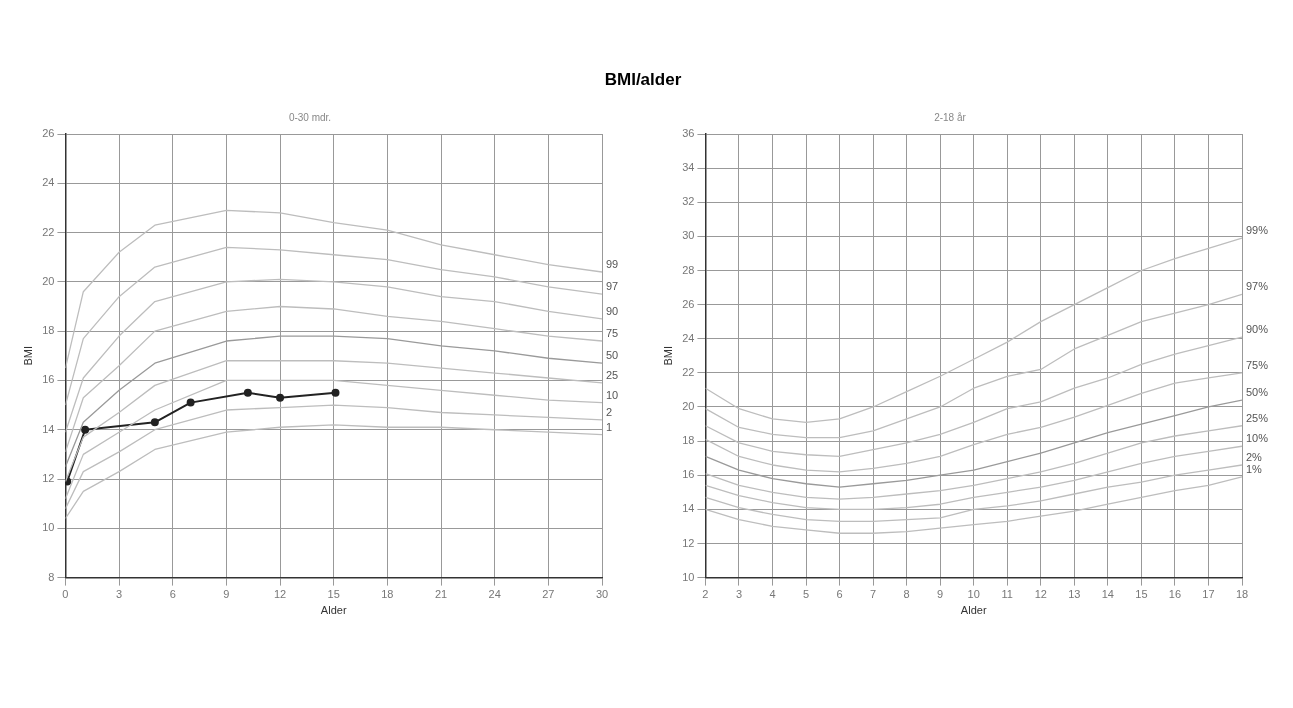 This screenshot has height=708, width=1293. What do you see at coordinates (602, 594) in the screenshot?
I see `x-tick-label: 30` at bounding box center [602, 594].